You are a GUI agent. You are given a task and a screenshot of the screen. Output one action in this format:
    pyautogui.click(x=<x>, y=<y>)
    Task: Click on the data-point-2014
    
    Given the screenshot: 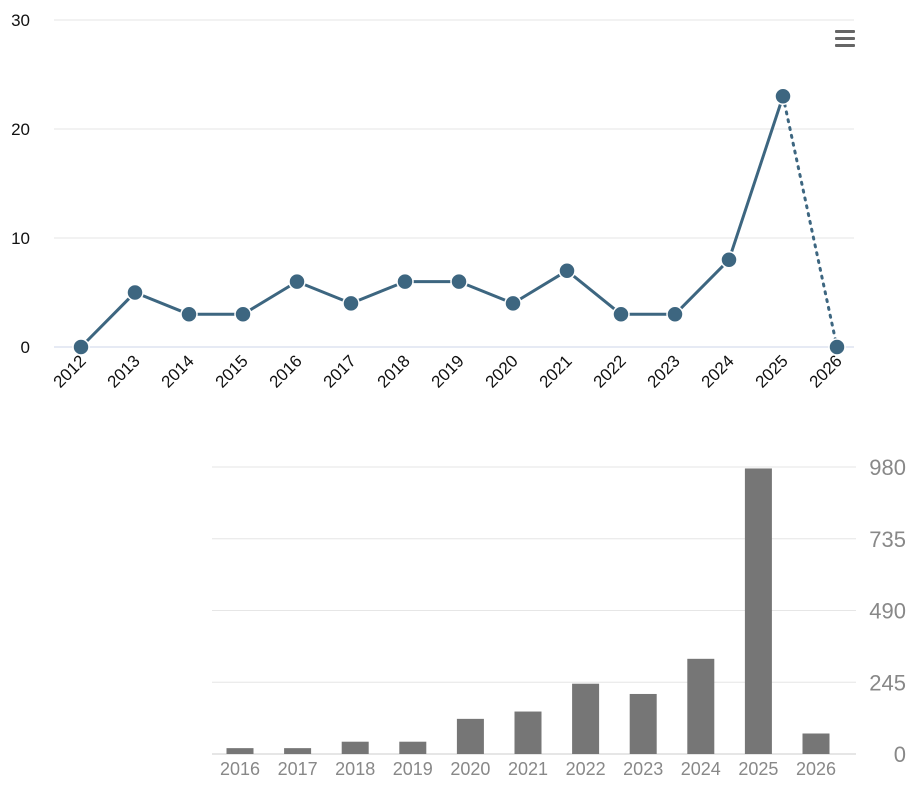 What is the action you would take?
    pyautogui.click(x=189, y=314)
    